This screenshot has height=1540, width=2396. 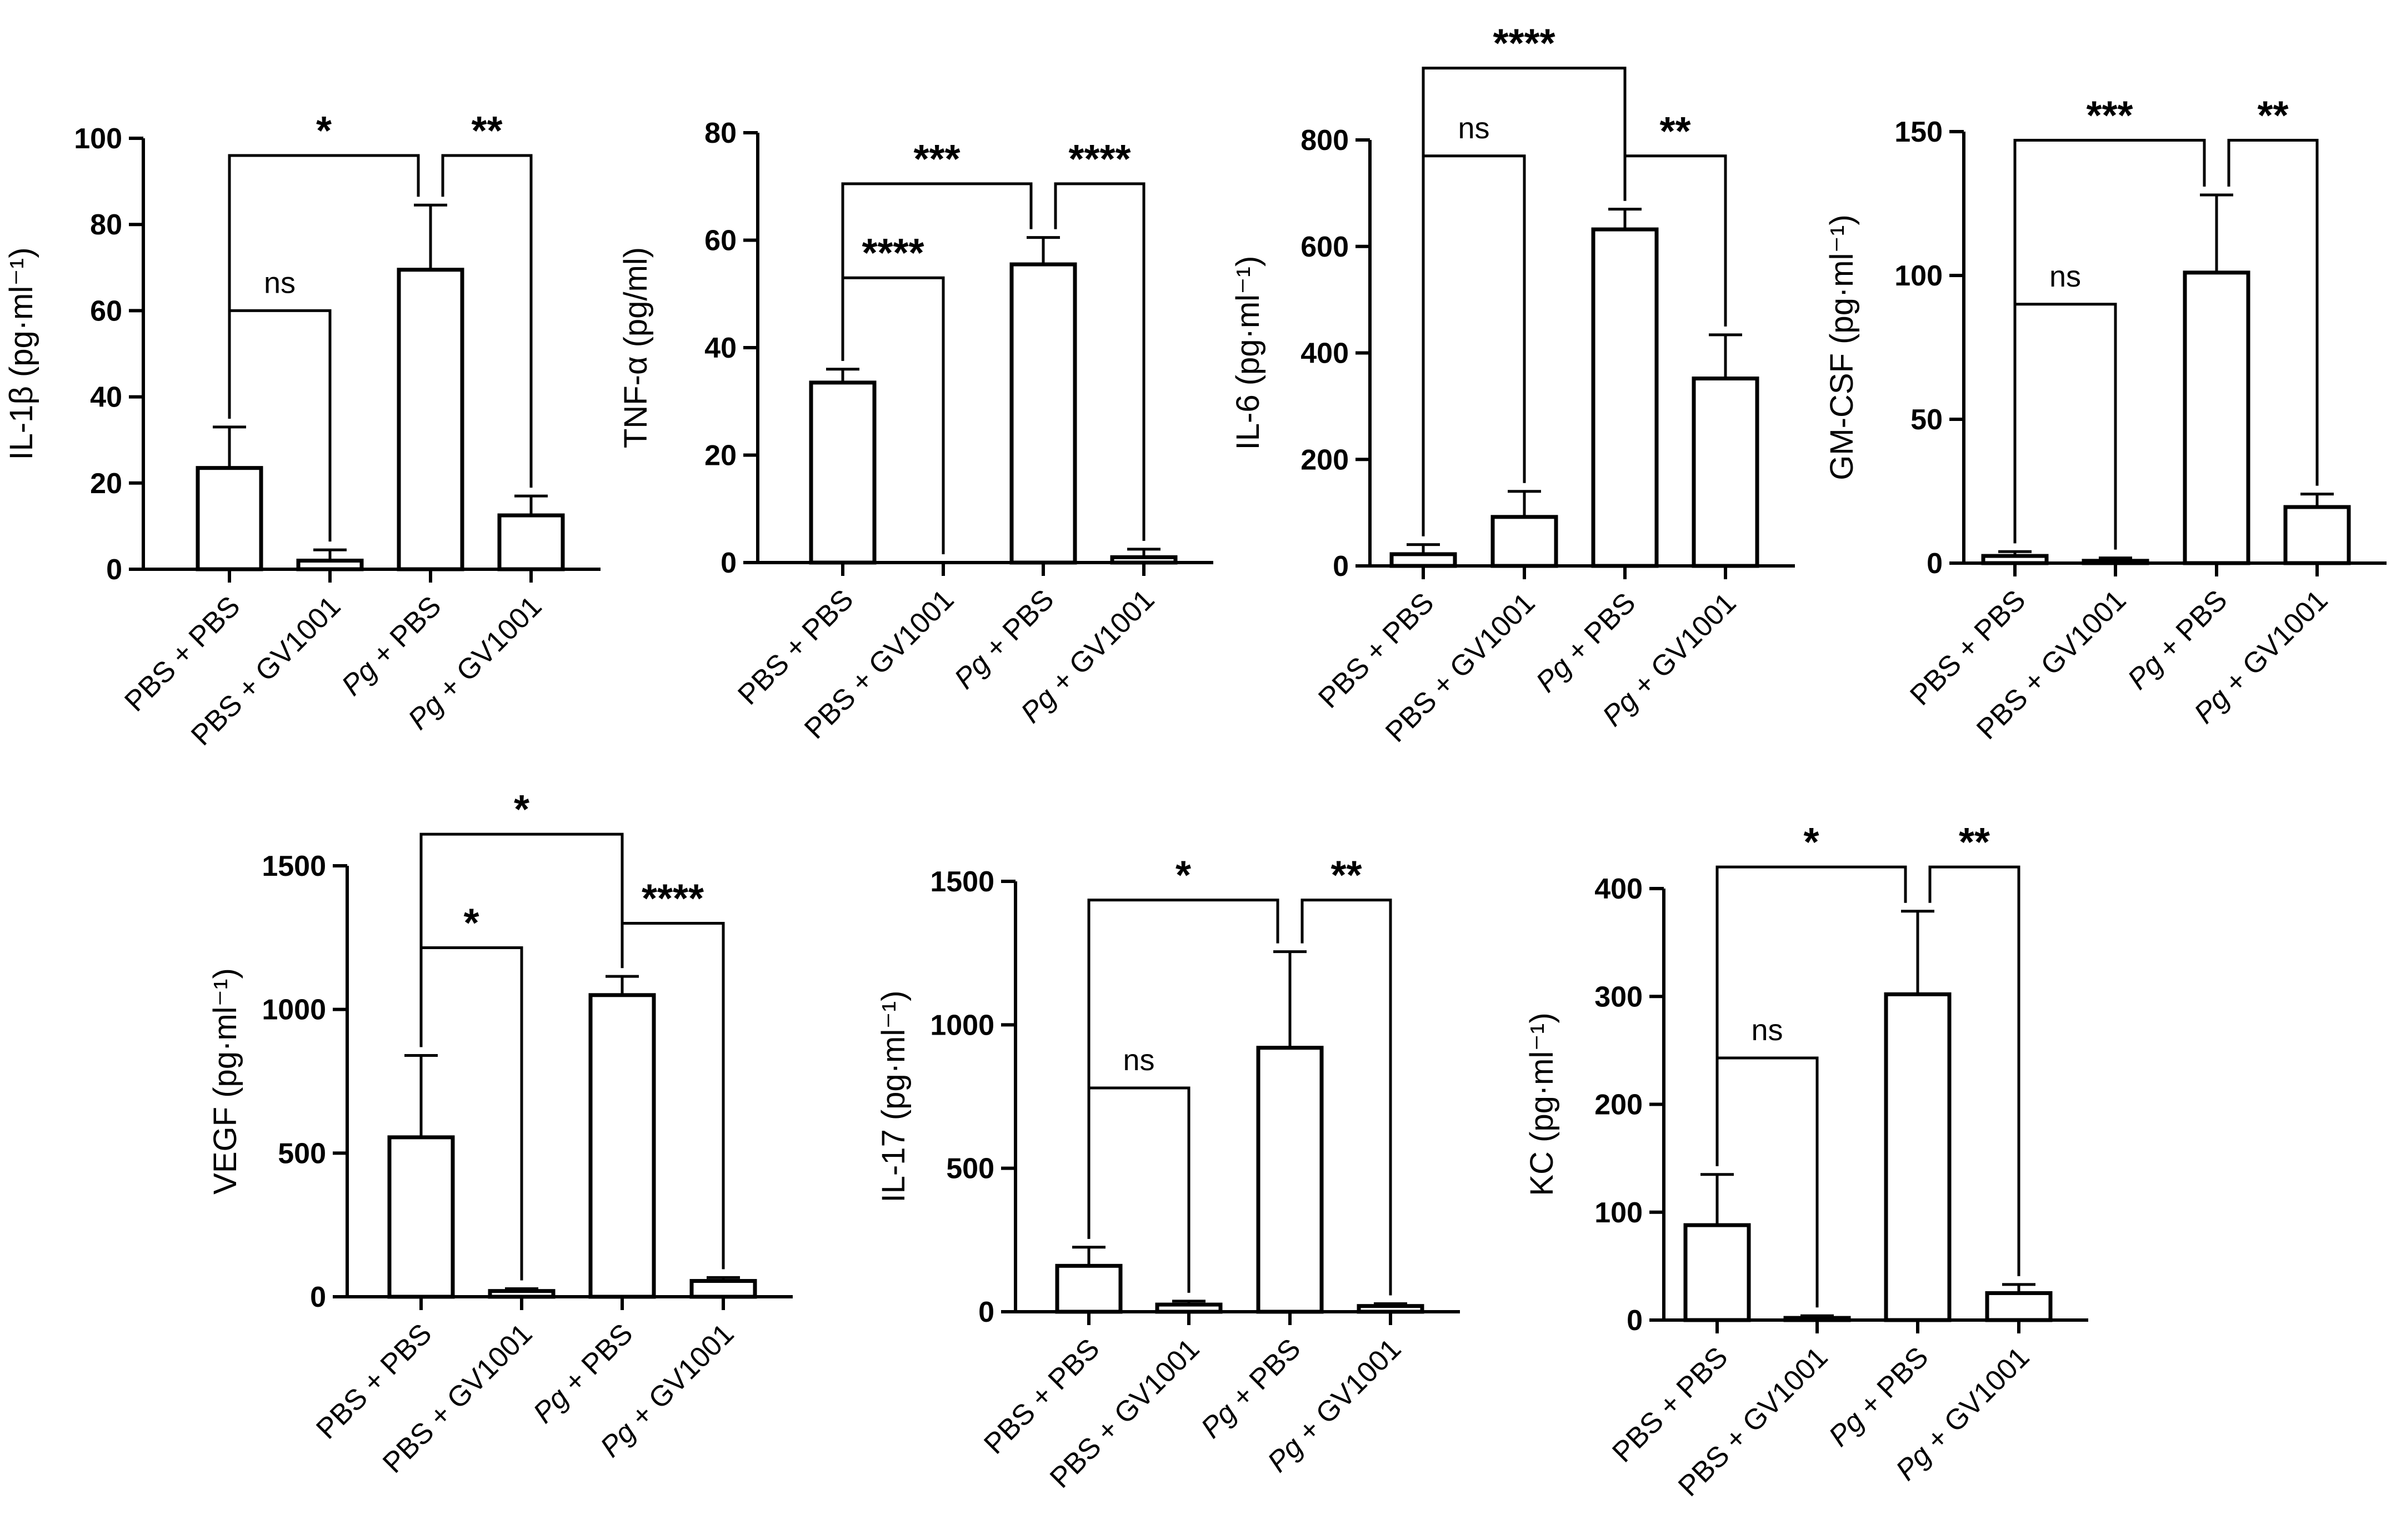 I want to click on y-tick-label: 300, so click(x=1618, y=997).